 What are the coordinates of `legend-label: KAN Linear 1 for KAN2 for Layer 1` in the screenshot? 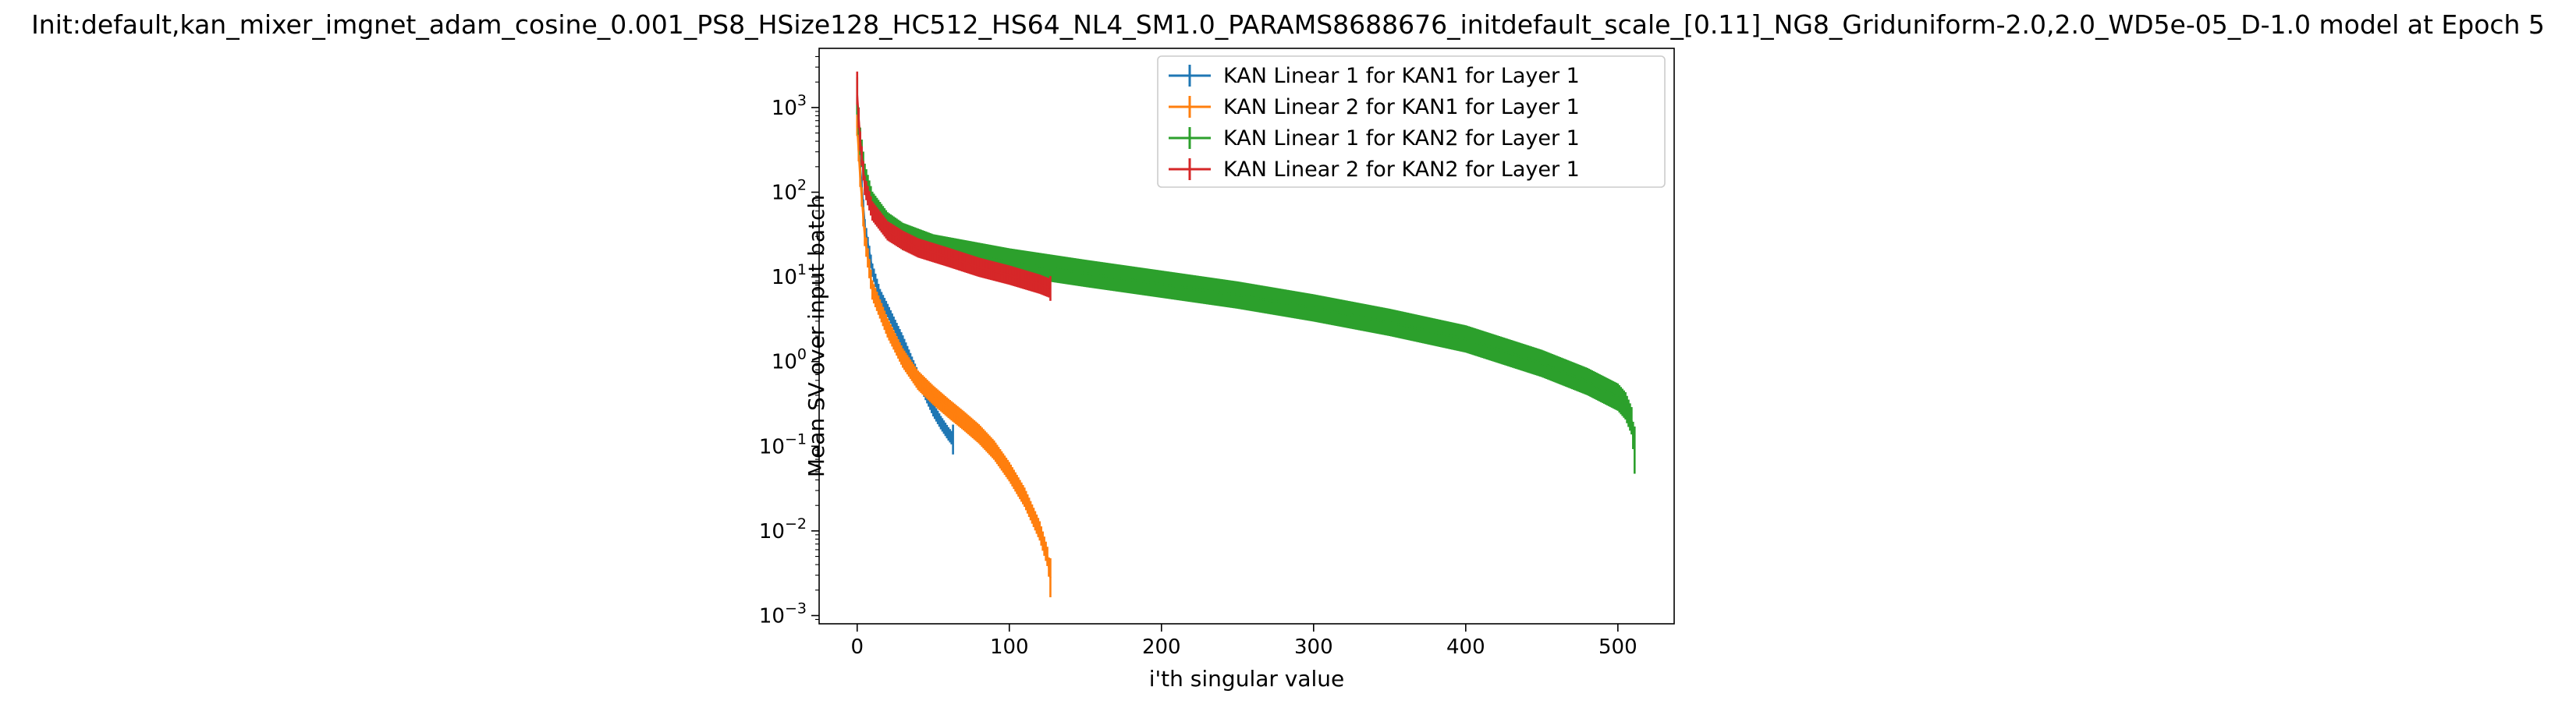 It's located at (1401, 138).